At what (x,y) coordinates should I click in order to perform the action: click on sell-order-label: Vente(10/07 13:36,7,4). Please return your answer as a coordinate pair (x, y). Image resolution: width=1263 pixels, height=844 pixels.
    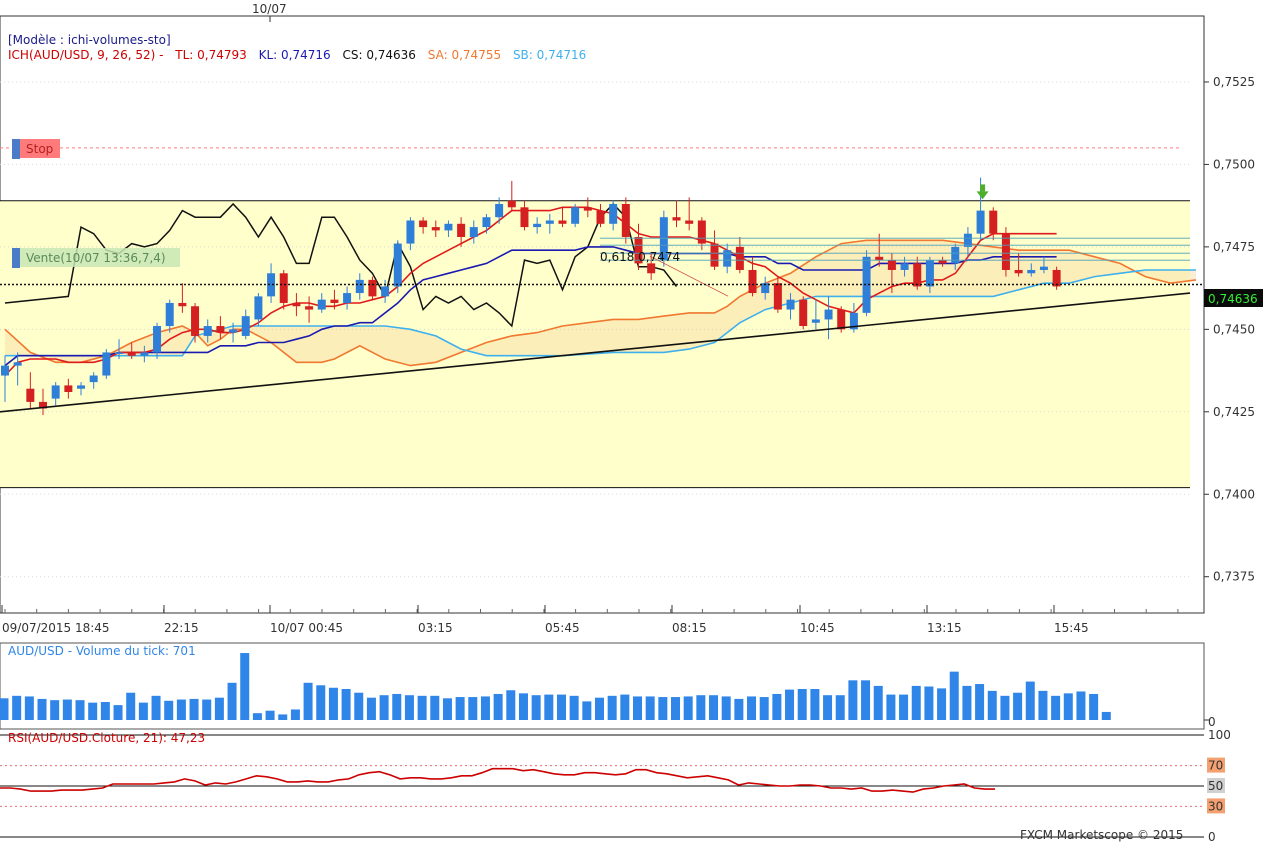
    Looking at the image, I should click on (96, 258).